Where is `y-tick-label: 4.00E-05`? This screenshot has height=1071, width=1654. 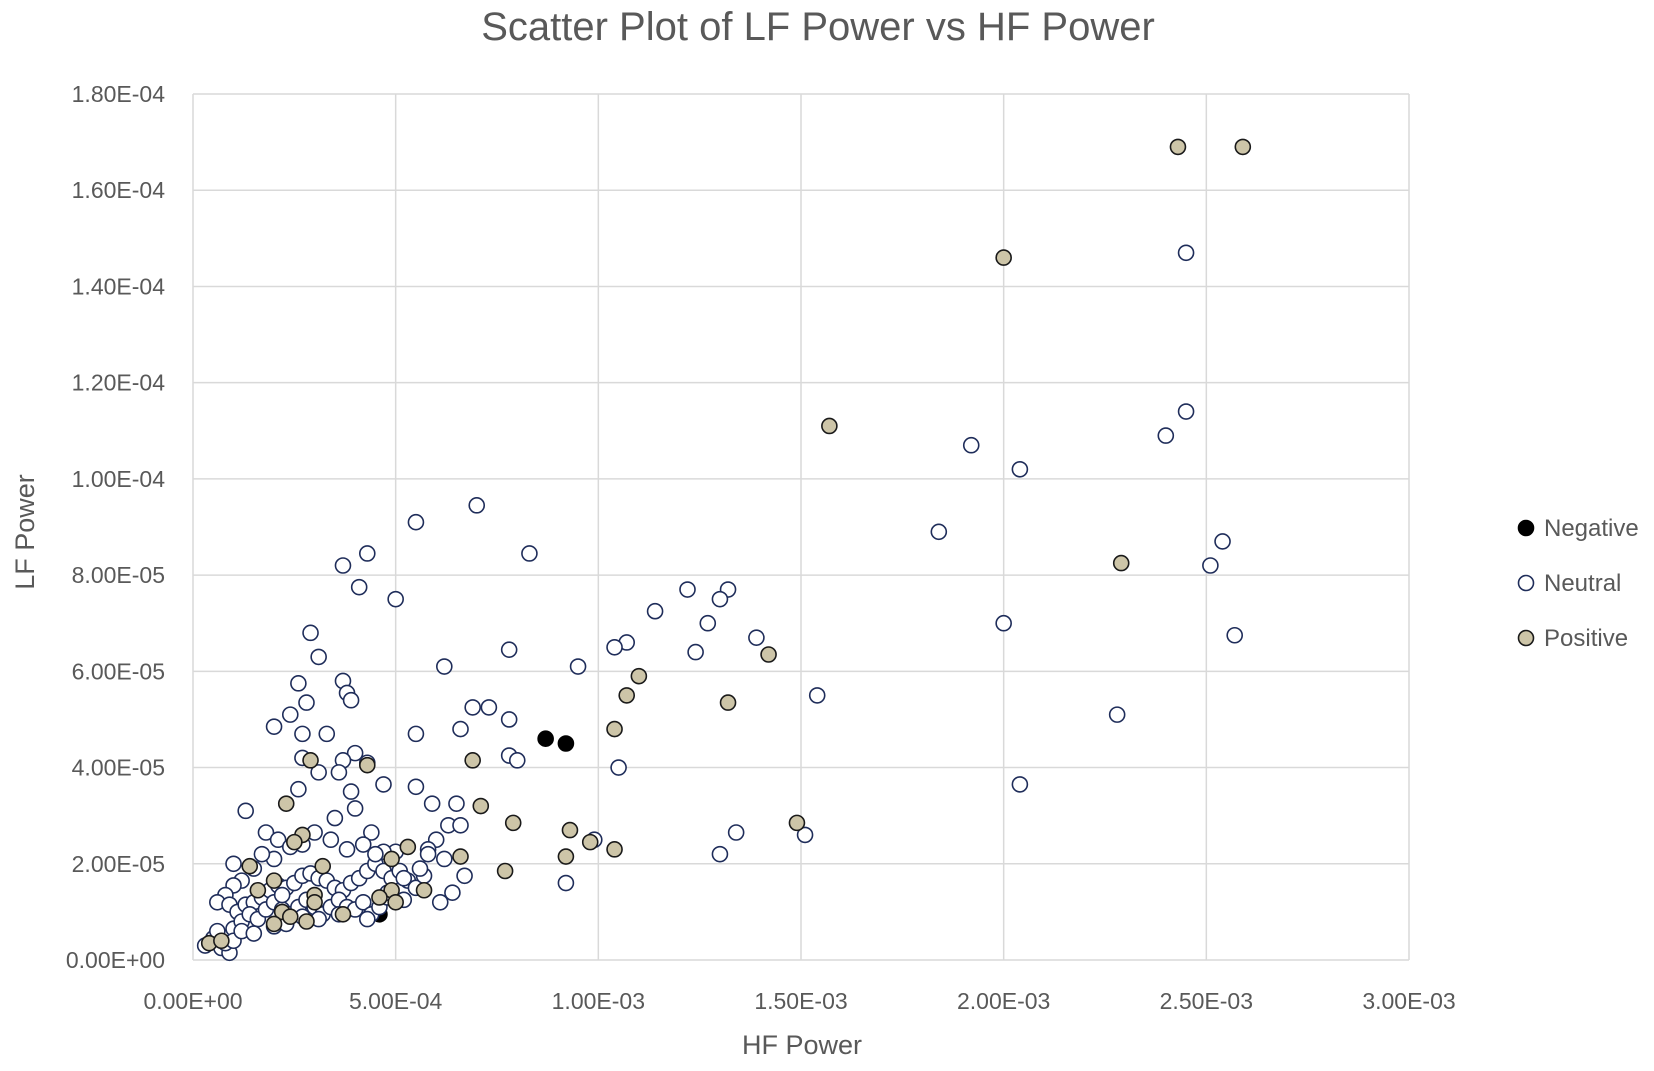
y-tick-label: 4.00E-05 is located at coordinates (118, 768).